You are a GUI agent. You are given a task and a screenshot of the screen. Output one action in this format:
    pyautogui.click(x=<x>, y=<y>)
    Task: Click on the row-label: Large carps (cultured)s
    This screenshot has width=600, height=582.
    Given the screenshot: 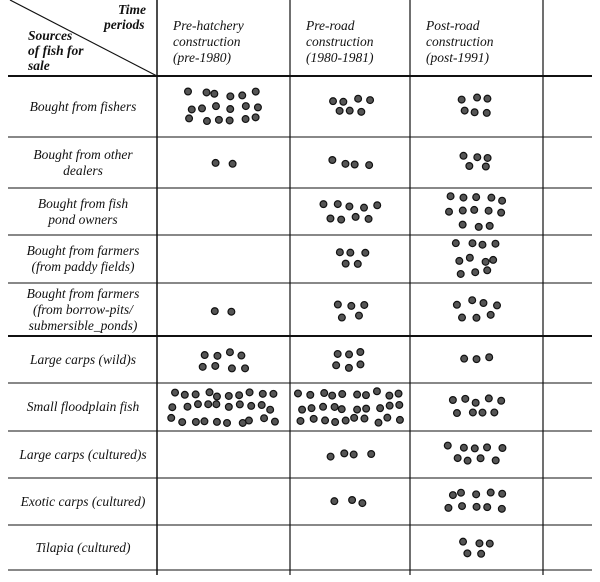 What is the action you would take?
    pyautogui.click(x=83, y=454)
    